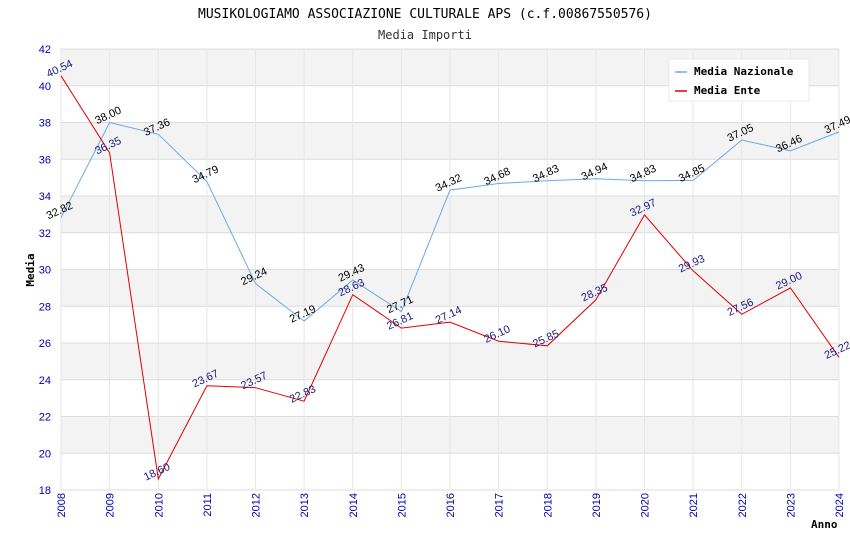 The width and height of the screenshot is (850, 550). I want to click on y-axis-ticks: 18 20 22 24 26 28 30 32 34 36 38 40 42, so click(45, 270).